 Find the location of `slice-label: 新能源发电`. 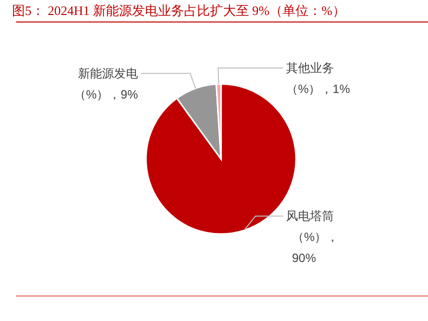

slice-label: 新能源发电 is located at coordinates (108, 73).